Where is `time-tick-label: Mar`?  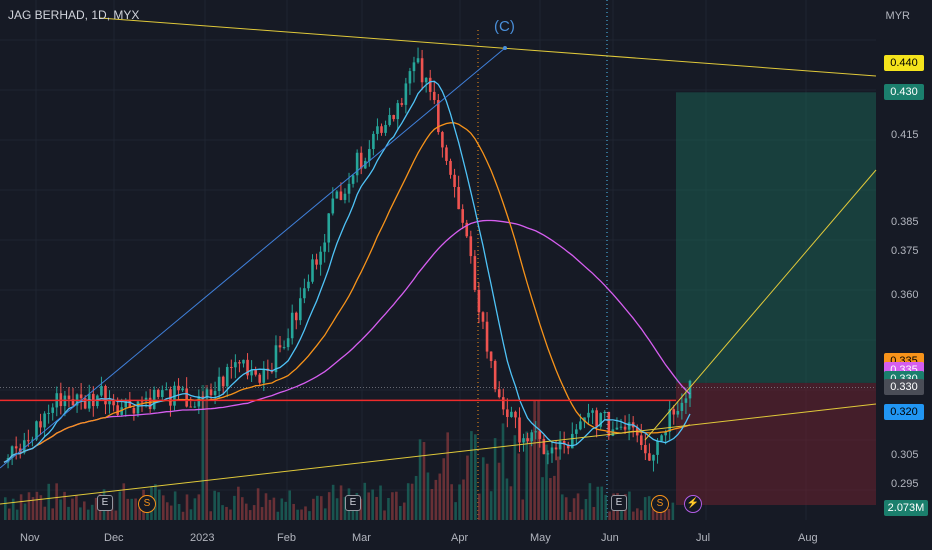 time-tick-label: Mar is located at coordinates (361, 538).